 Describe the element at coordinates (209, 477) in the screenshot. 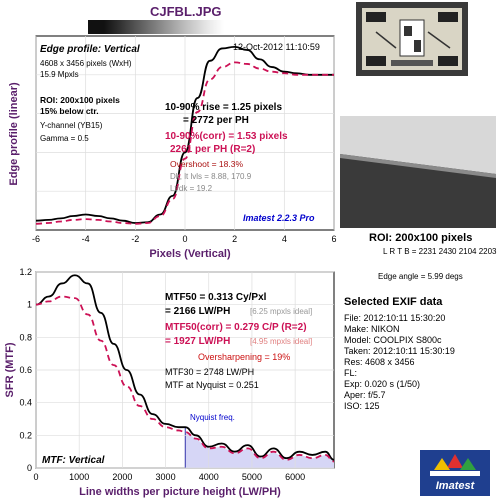

I see `x-tick-label: 4000` at that location.